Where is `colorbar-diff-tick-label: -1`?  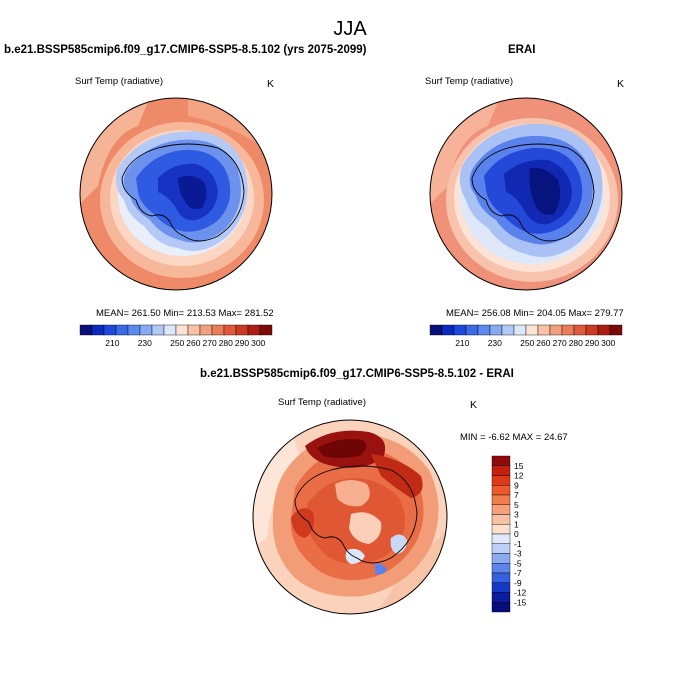 colorbar-diff-tick-label: -1 is located at coordinates (518, 544).